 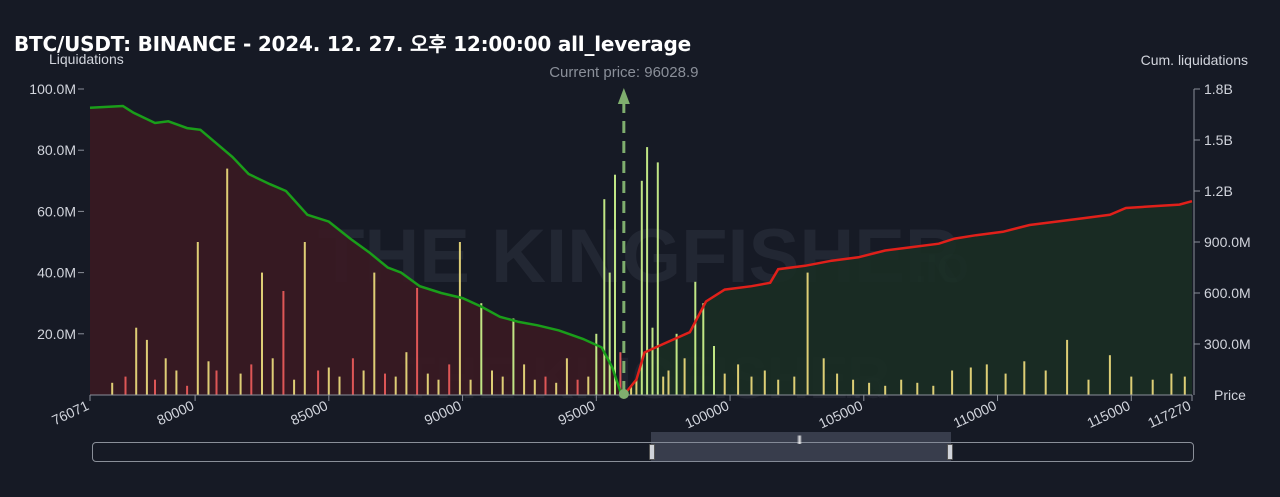 I want to click on x-tick-label: 85000, so click(x=309, y=412).